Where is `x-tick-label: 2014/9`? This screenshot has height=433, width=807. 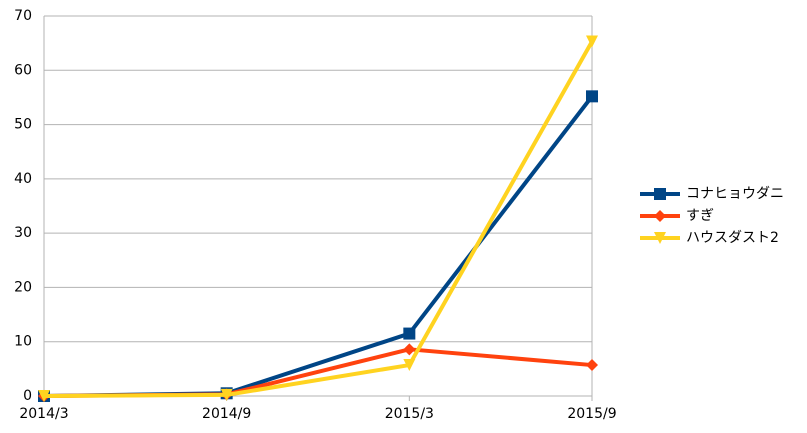
x-tick-label: 2014/9 is located at coordinates (226, 414).